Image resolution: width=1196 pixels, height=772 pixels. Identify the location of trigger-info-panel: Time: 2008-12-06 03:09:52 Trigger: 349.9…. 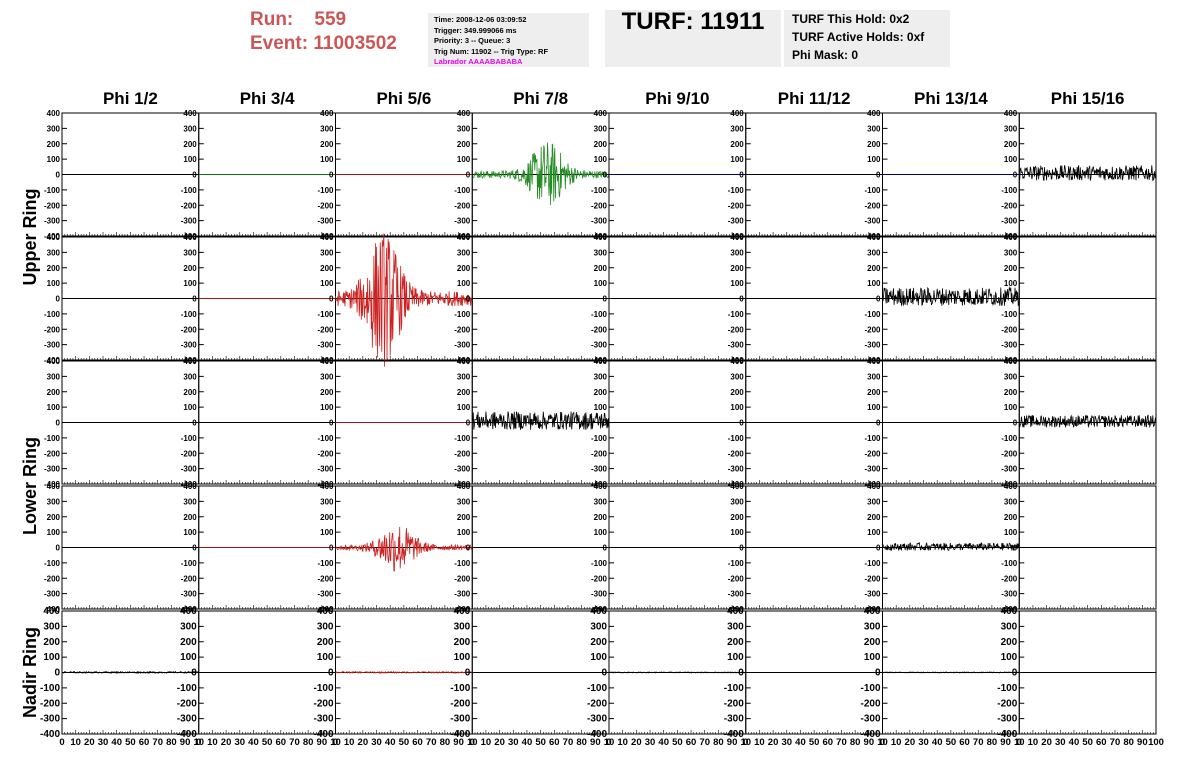
(508, 40).